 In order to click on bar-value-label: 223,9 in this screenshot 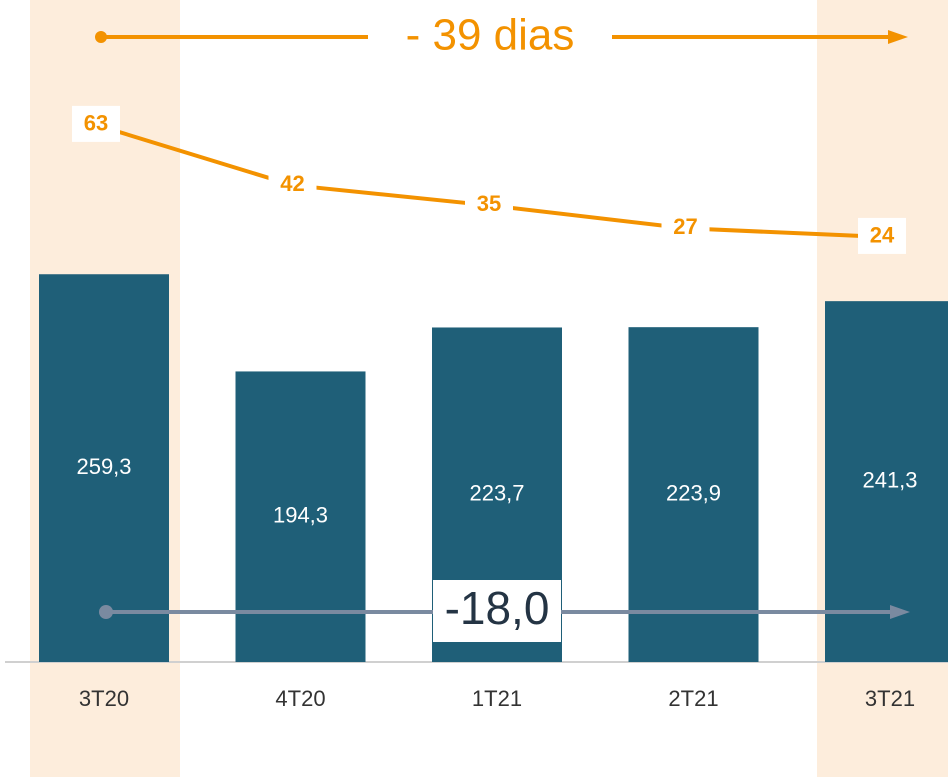, I will do `click(693, 492)`.